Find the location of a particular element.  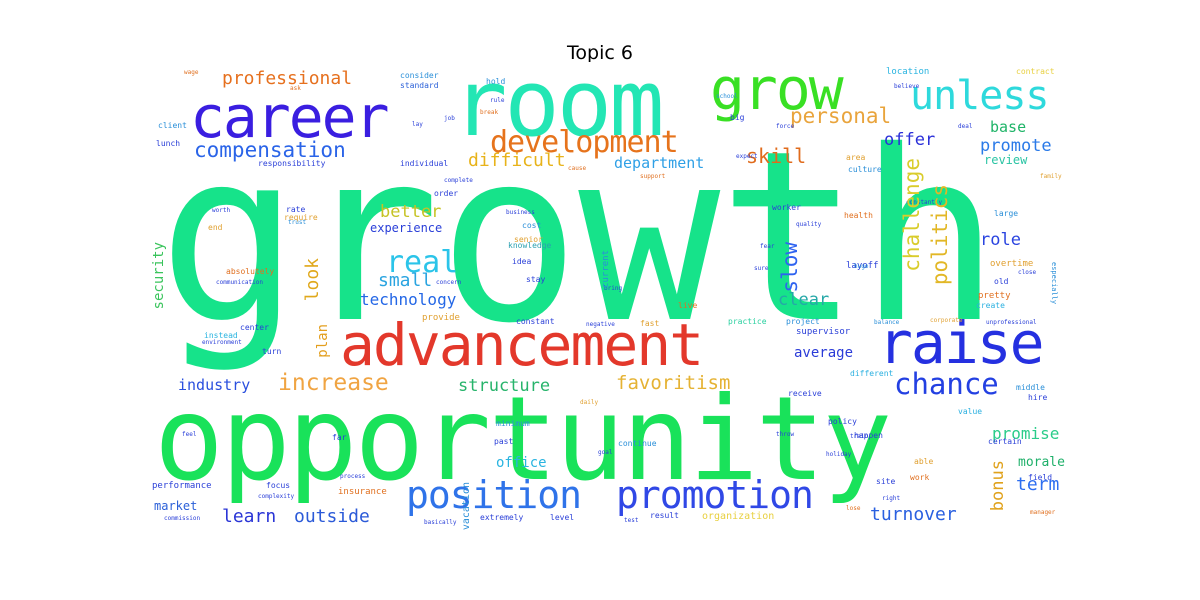

word-receive: receive is located at coordinates (805, 393).